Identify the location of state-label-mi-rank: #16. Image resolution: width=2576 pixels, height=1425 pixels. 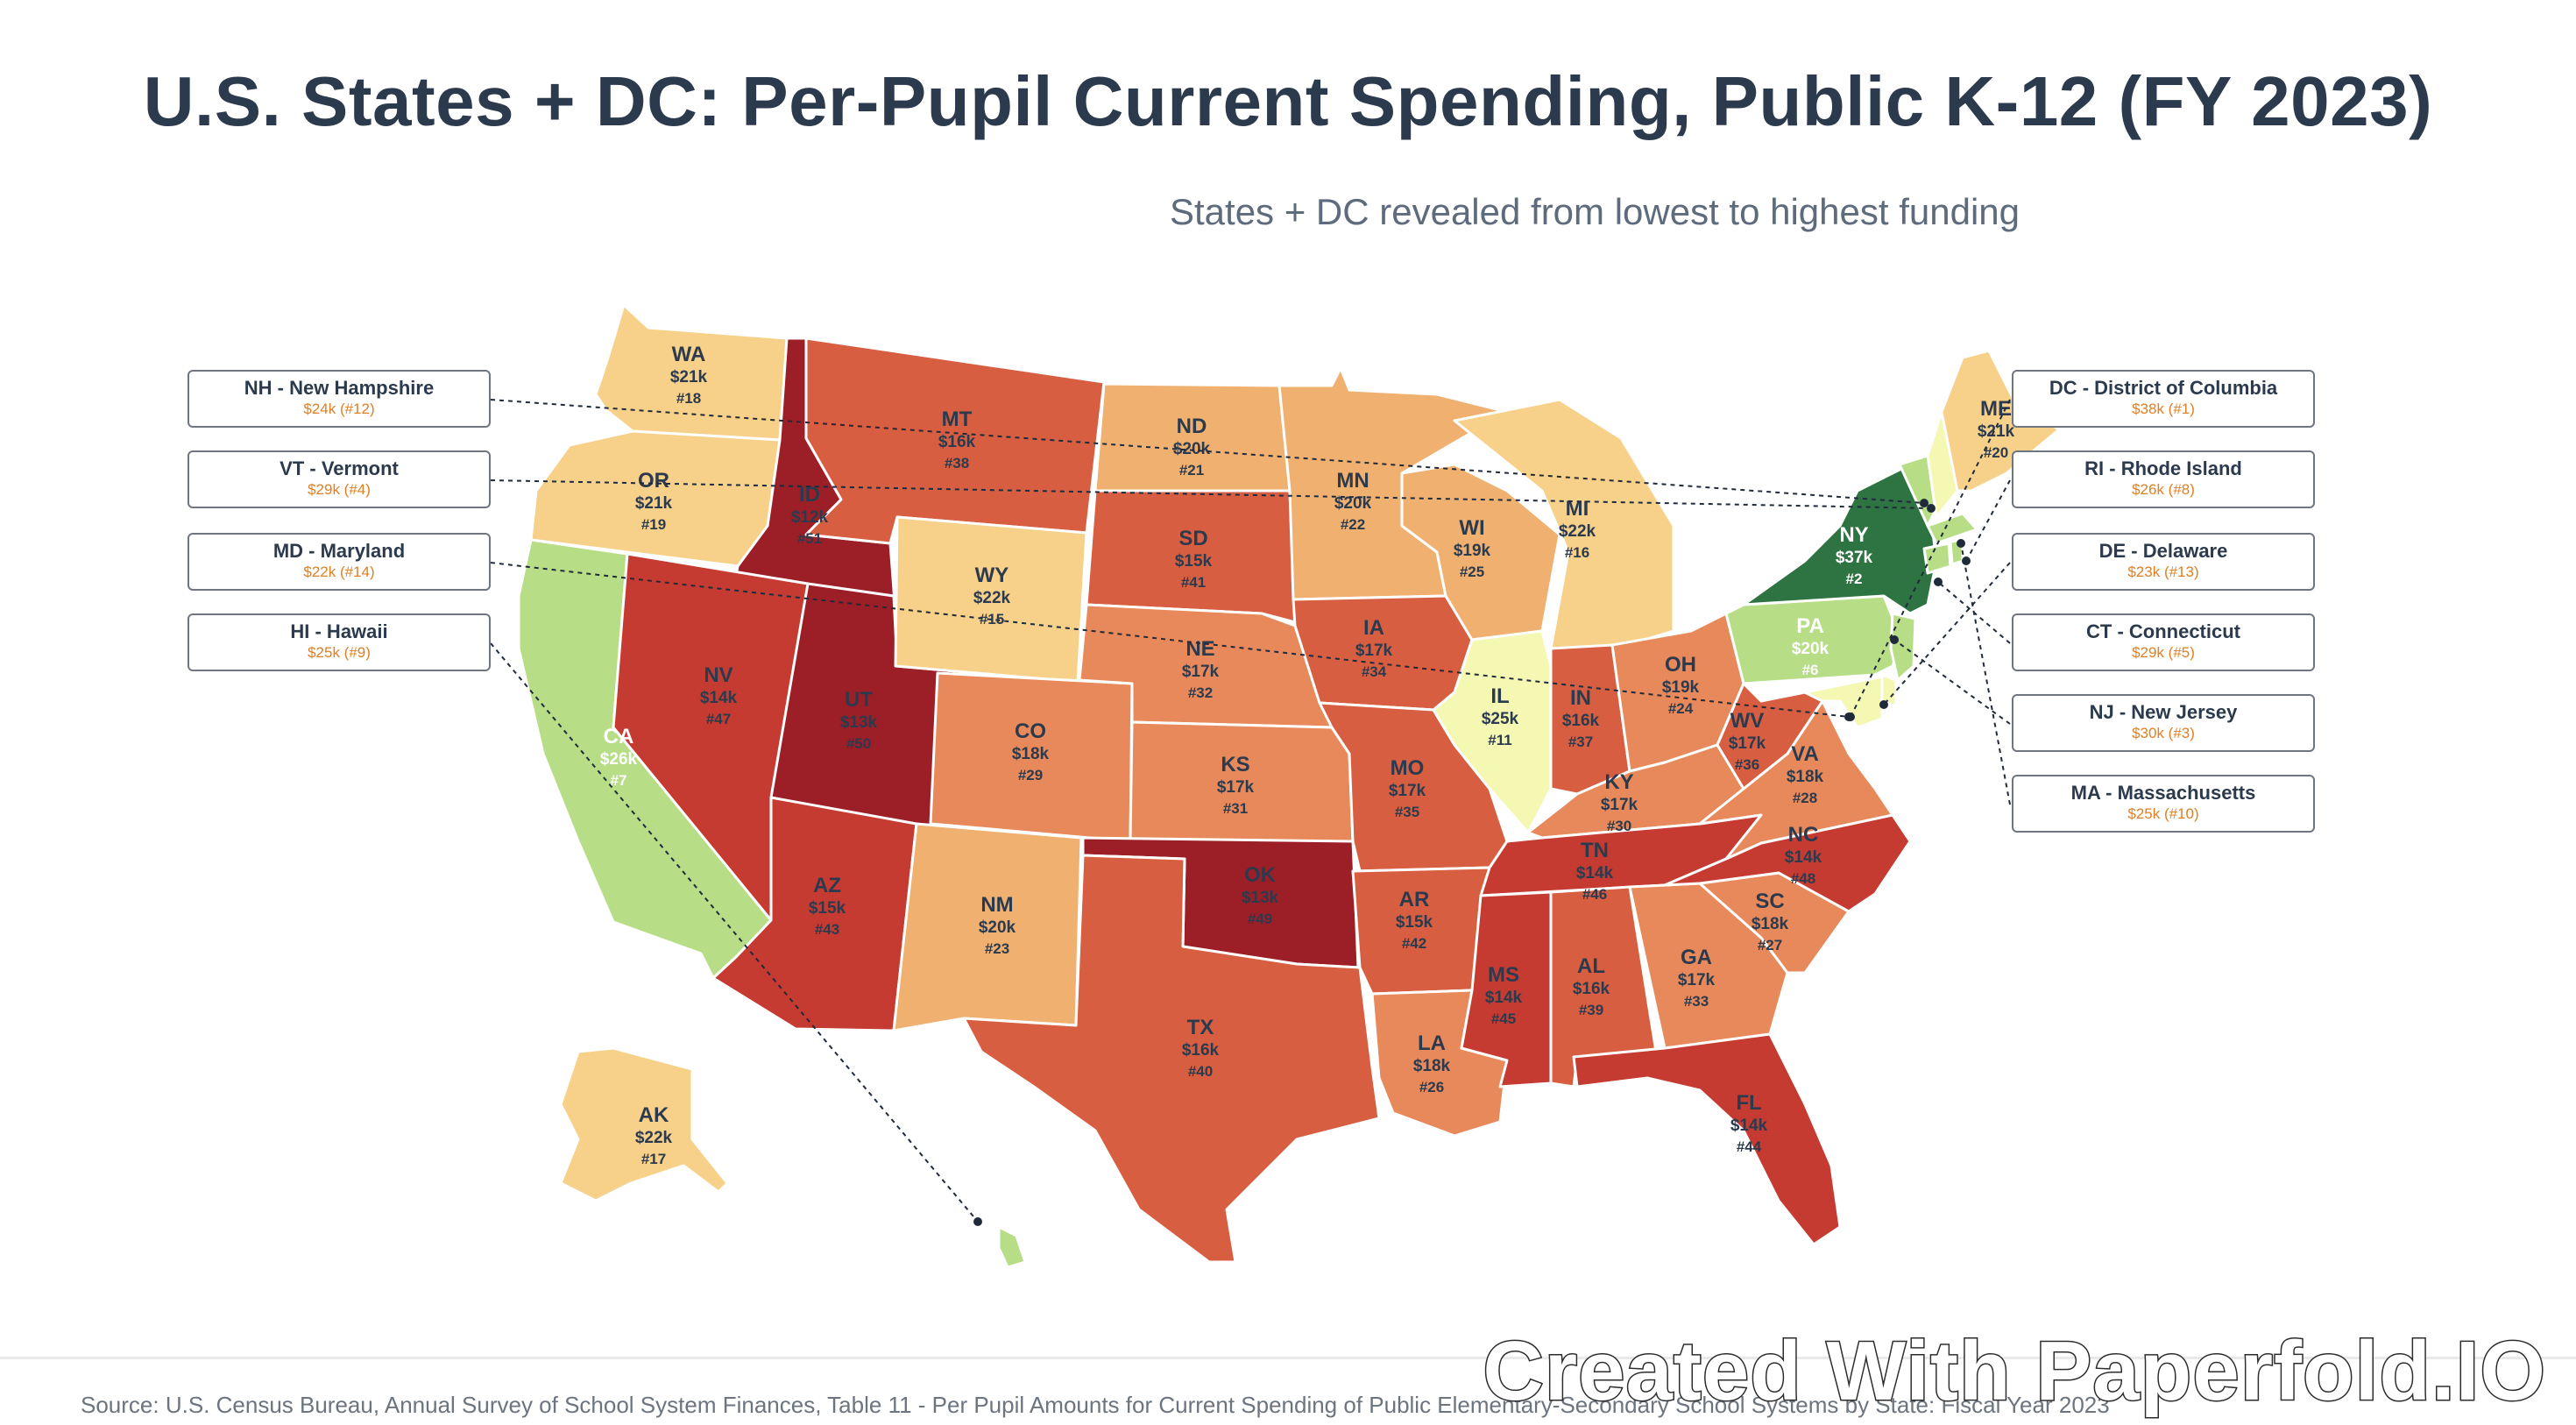
(1577, 552).